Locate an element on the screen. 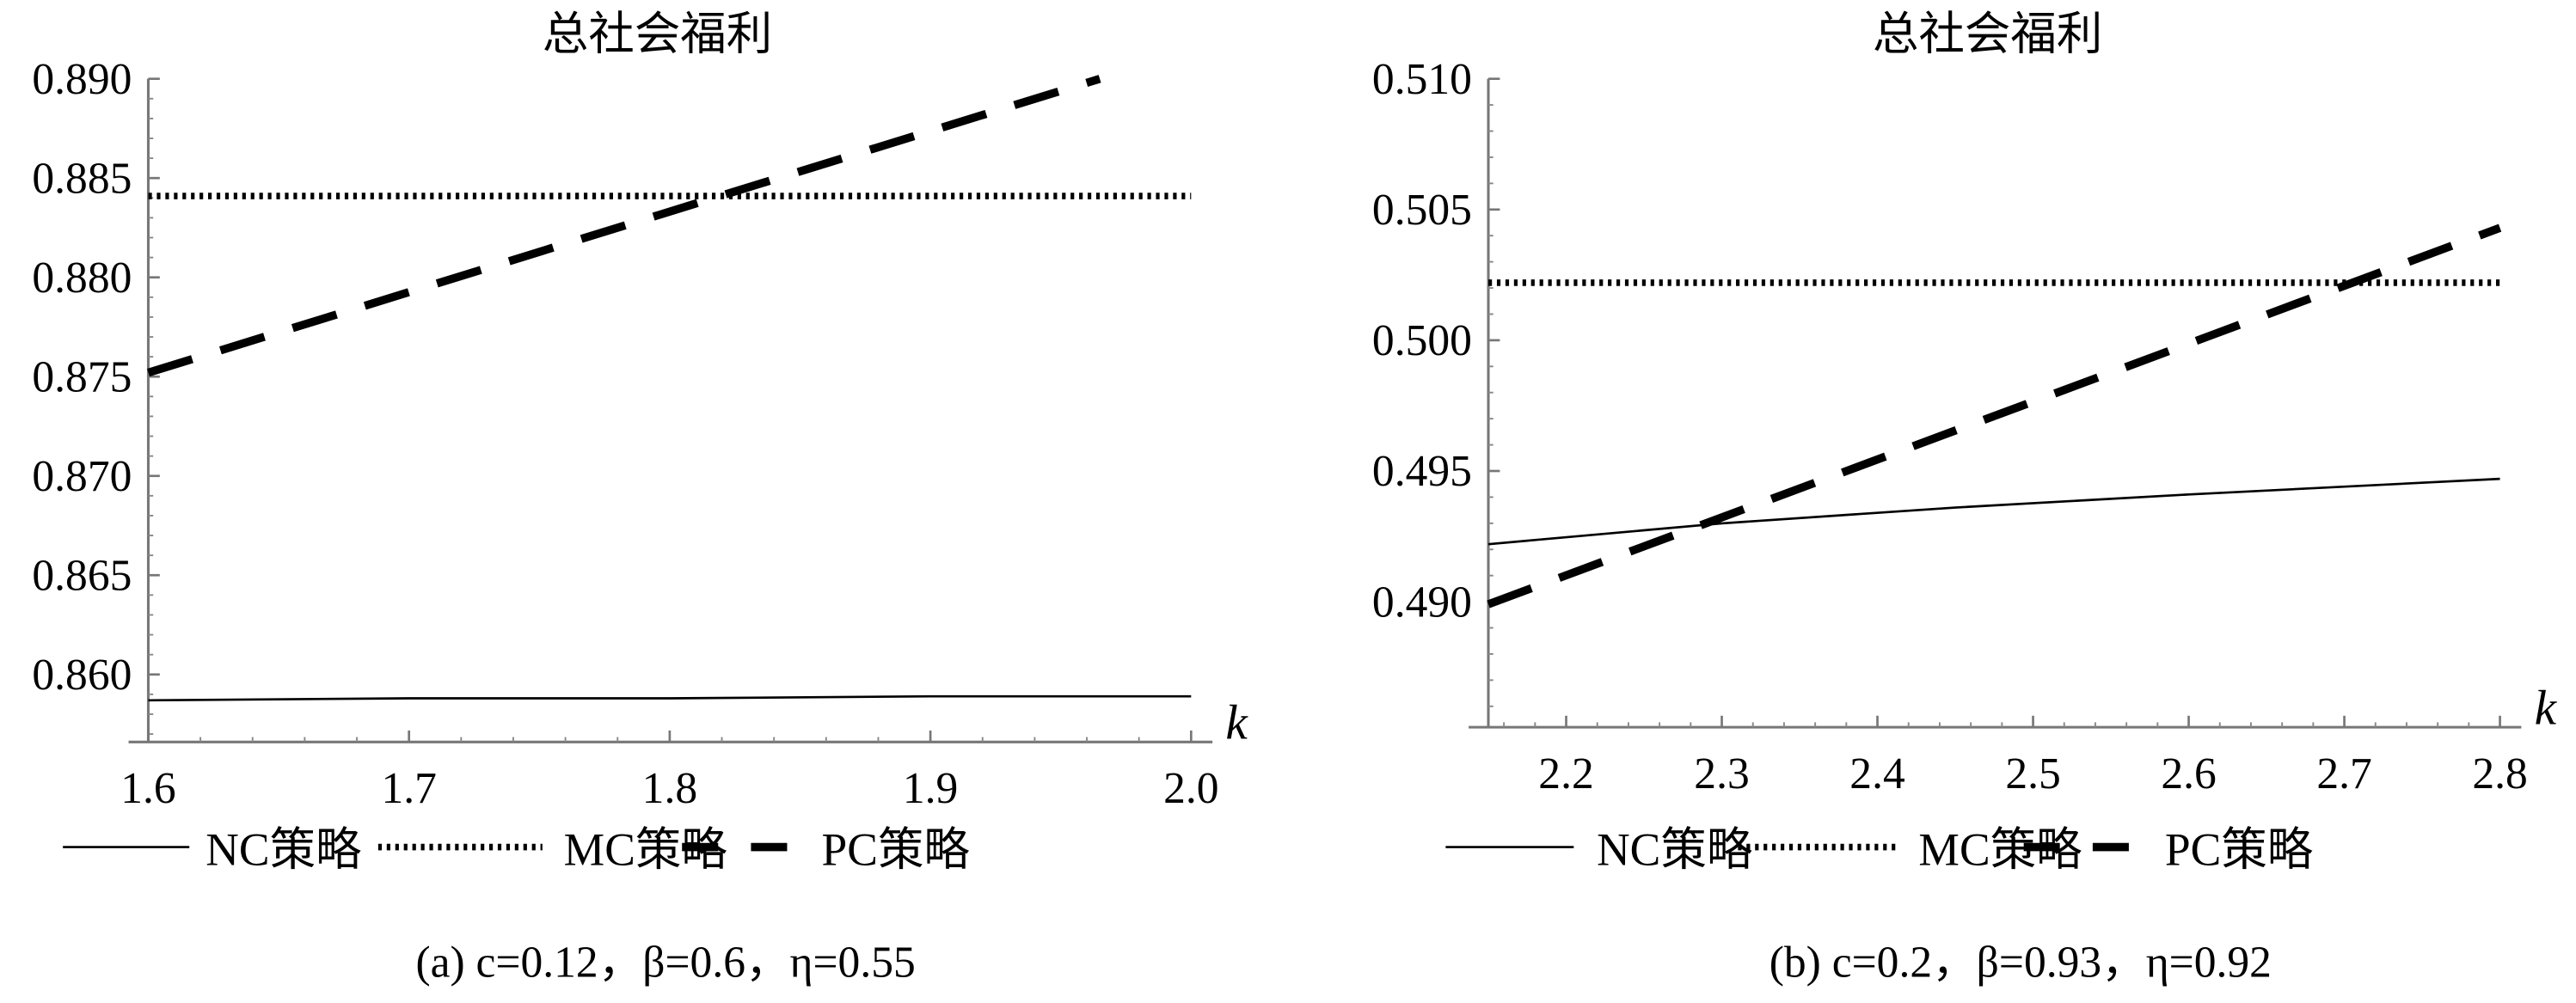 The width and height of the screenshot is (2576, 1003). x-tick-label: 2.7 is located at coordinates (2343, 773).